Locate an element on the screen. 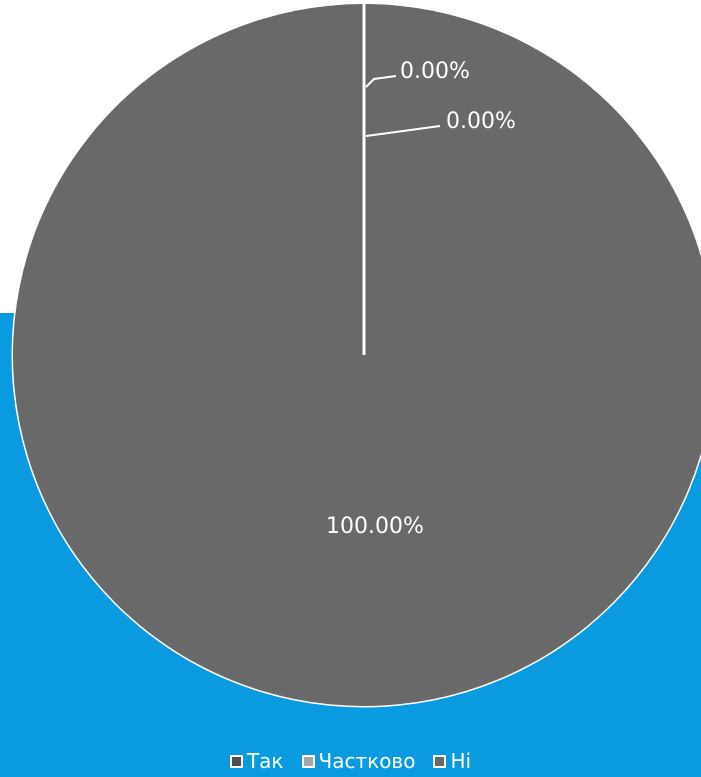 This screenshot has height=777, width=701. data-label-chastkovo: 0.00% is located at coordinates (481, 121).